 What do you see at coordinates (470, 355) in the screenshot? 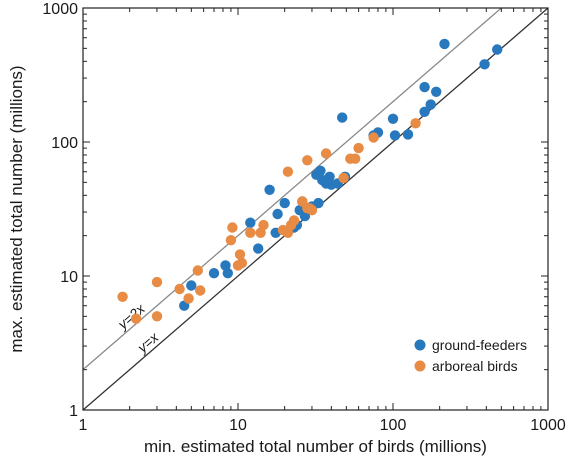
I see `legend: ground-feeders arboreal birds` at bounding box center [470, 355].